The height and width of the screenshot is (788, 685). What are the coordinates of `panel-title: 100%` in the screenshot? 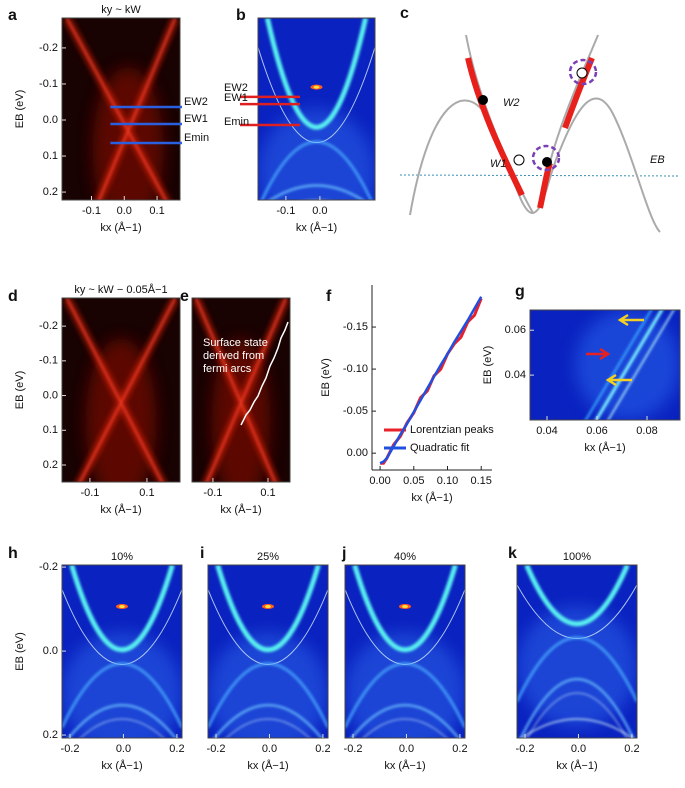 It's located at (577, 557).